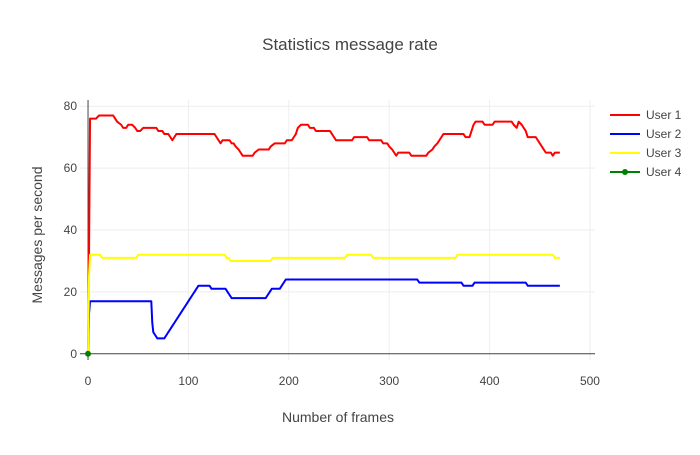  Describe the element at coordinates (71, 106) in the screenshot. I see `y-tick-label: 80` at that location.